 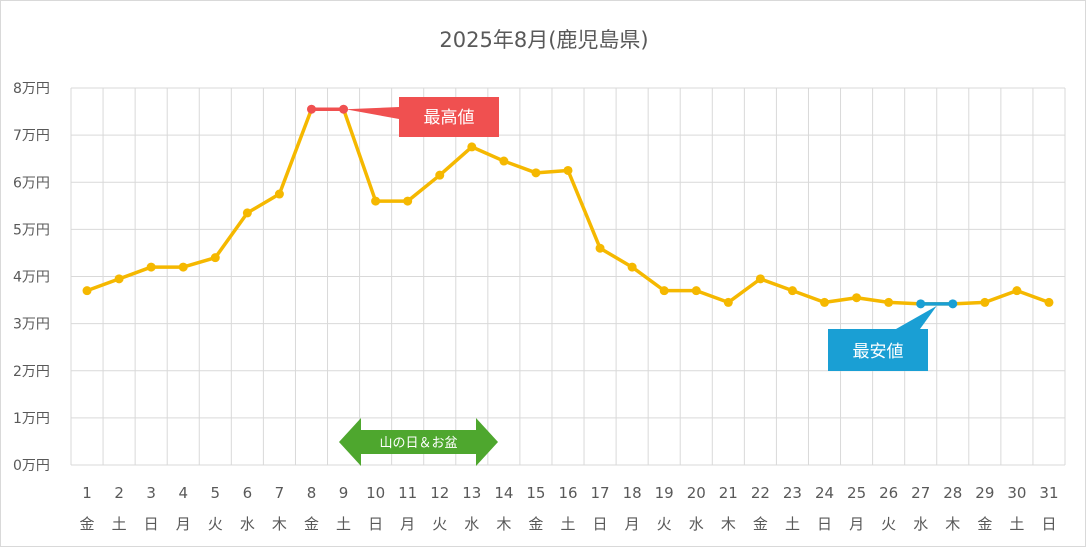 What do you see at coordinates (1048, 493) in the screenshot?
I see `x-tick-day: 31` at bounding box center [1048, 493].